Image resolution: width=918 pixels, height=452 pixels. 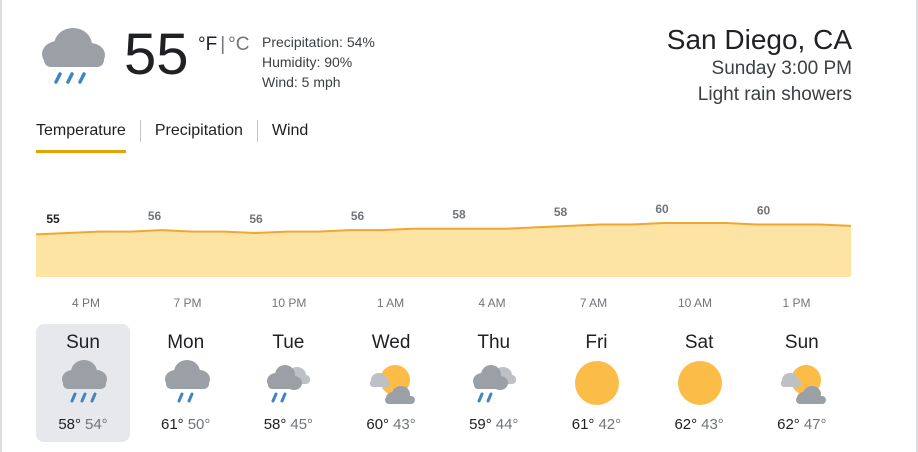 I want to click on fahrenheit-button: °F, so click(x=208, y=44).